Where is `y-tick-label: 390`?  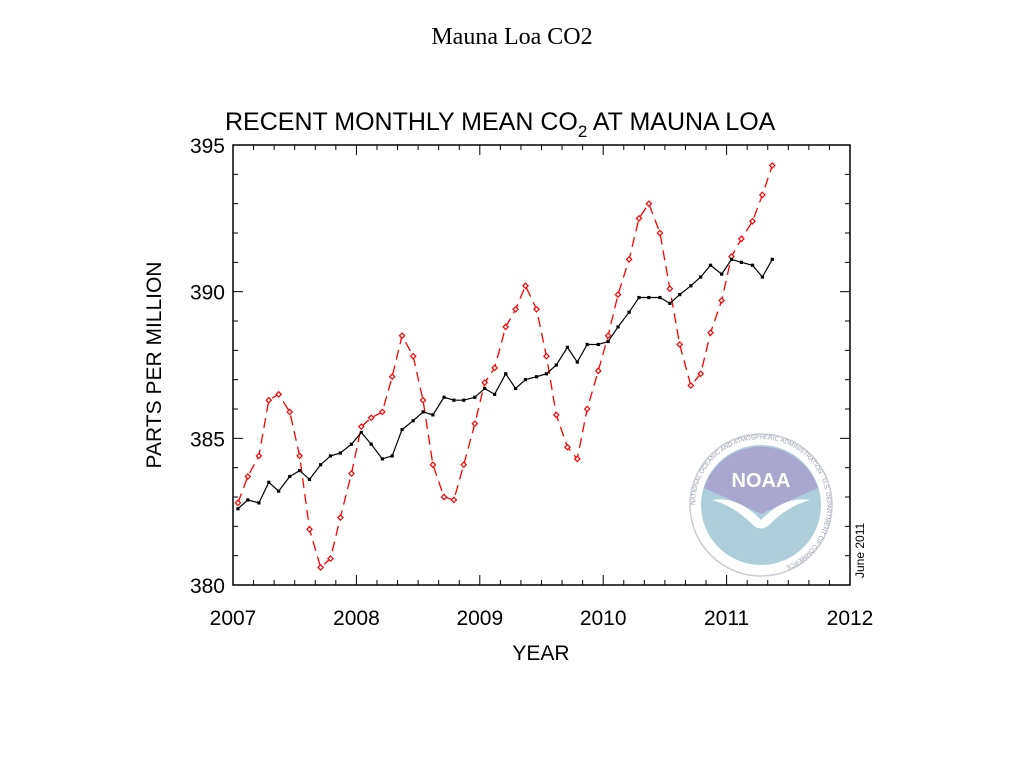 y-tick-label: 390 is located at coordinates (207, 293).